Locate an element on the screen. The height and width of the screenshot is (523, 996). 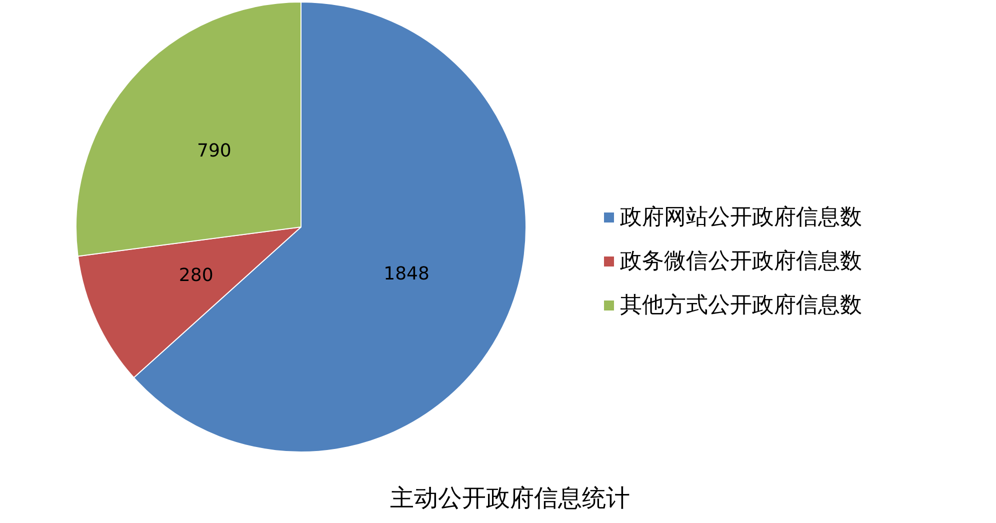
data-label: 1848 is located at coordinates (407, 273).